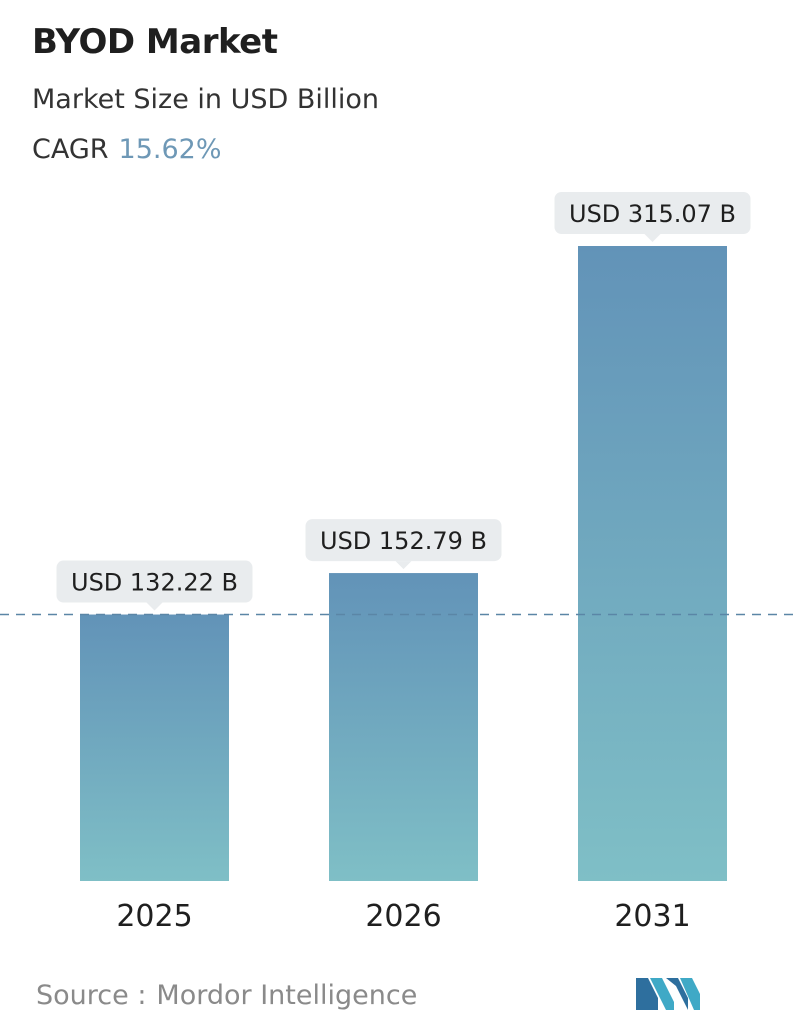 Image resolution: width=796 pixels, height=1034 pixels. I want to click on data-label-2031: USD 315.07 B, so click(652, 217).